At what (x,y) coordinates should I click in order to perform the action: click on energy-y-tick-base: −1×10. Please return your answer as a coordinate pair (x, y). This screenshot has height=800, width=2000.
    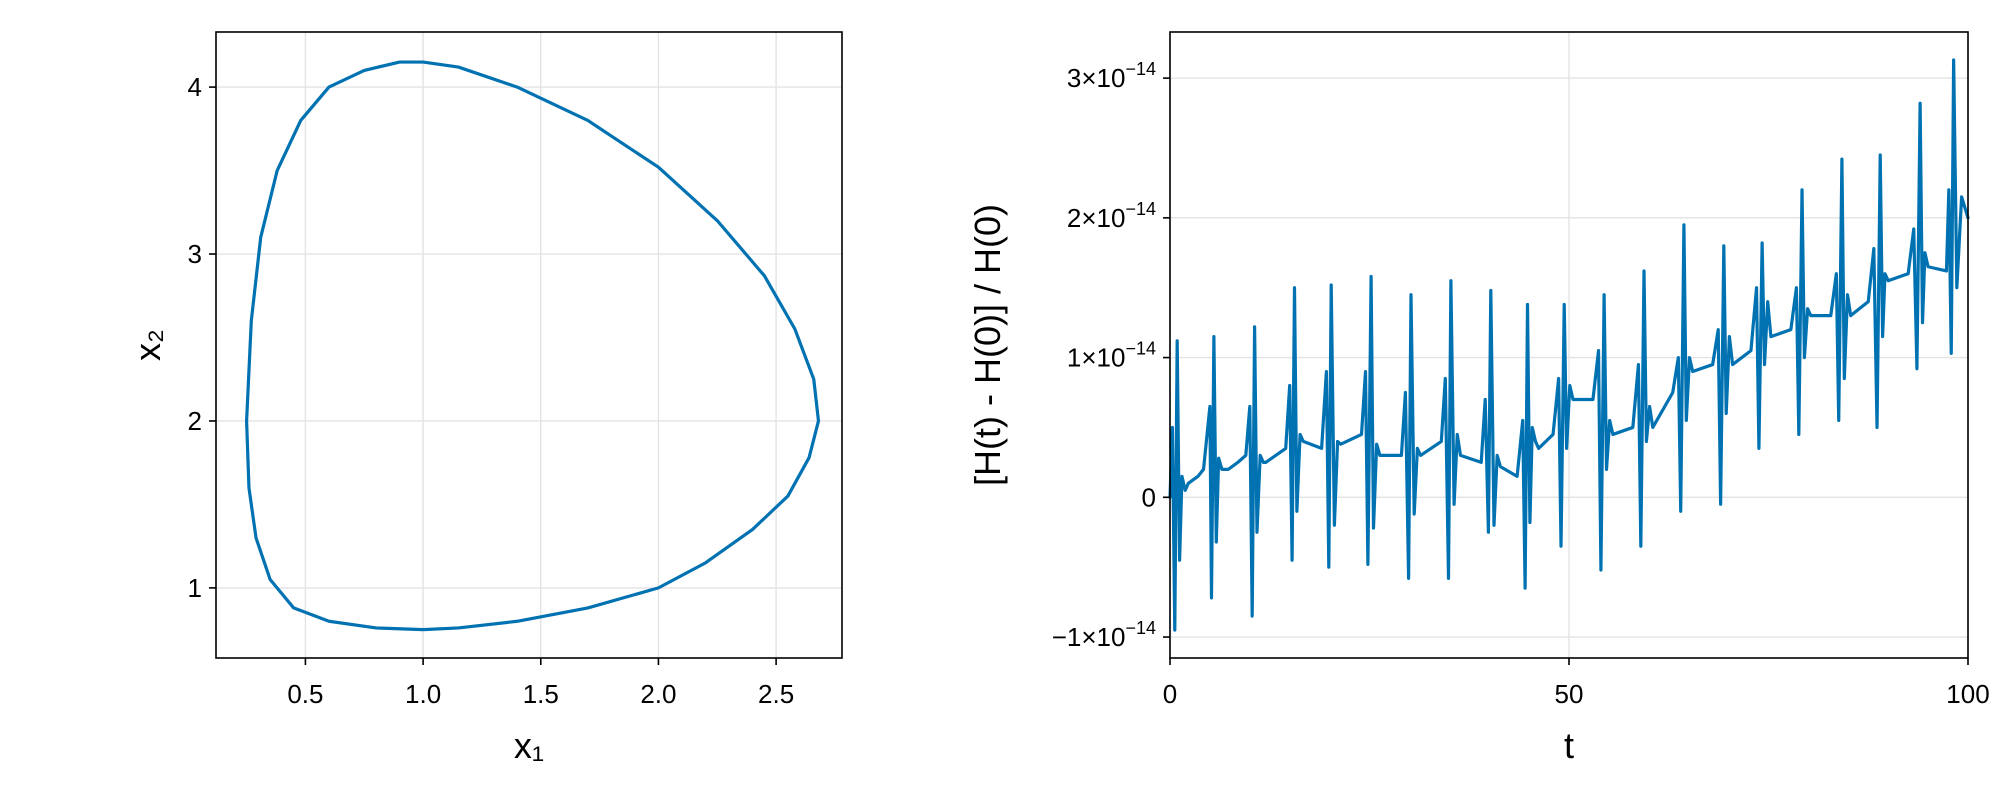
    Looking at the image, I should click on (1089, 637).